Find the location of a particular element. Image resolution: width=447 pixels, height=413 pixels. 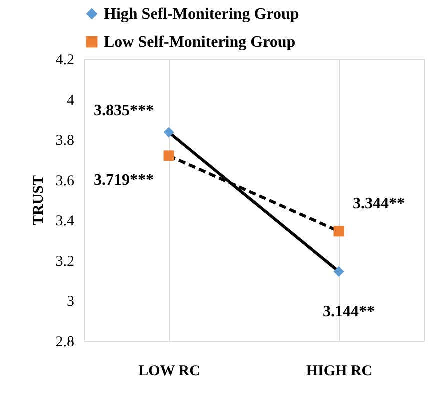

x-tick-label: LOW RC is located at coordinates (169, 372).